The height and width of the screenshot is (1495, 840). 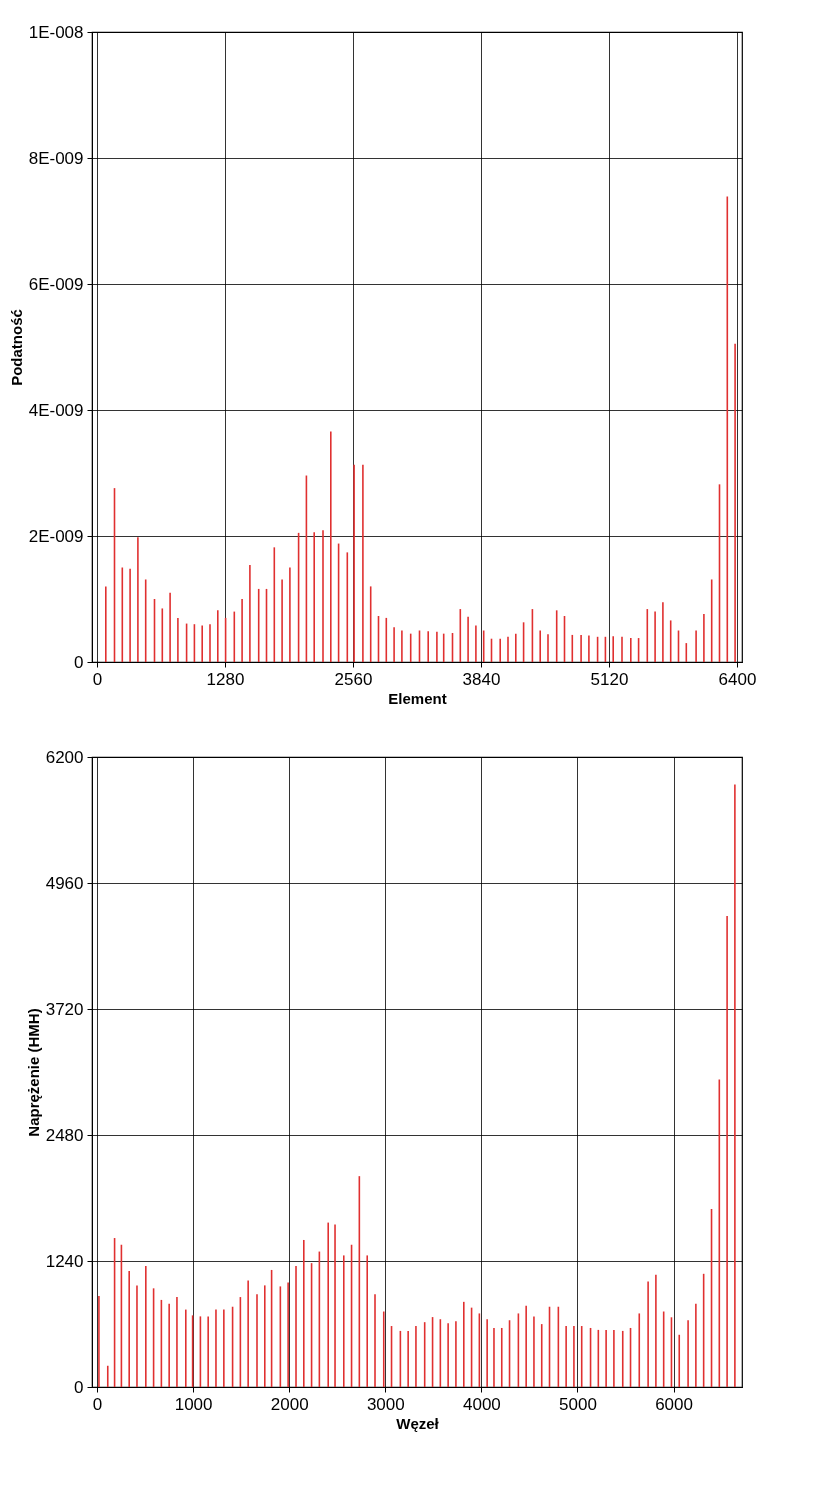 What do you see at coordinates (64, 883) in the screenshot?
I see `y-tick-label: 4960` at bounding box center [64, 883].